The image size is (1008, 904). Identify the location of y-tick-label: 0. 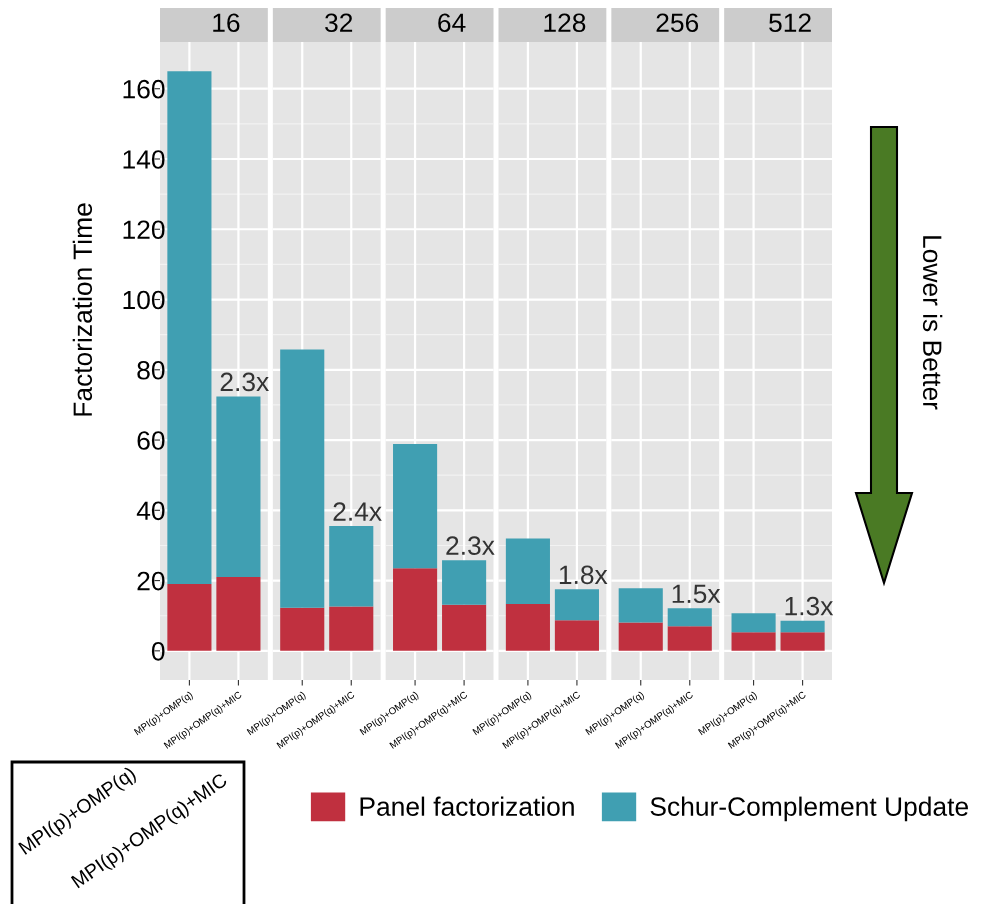
(158, 651).